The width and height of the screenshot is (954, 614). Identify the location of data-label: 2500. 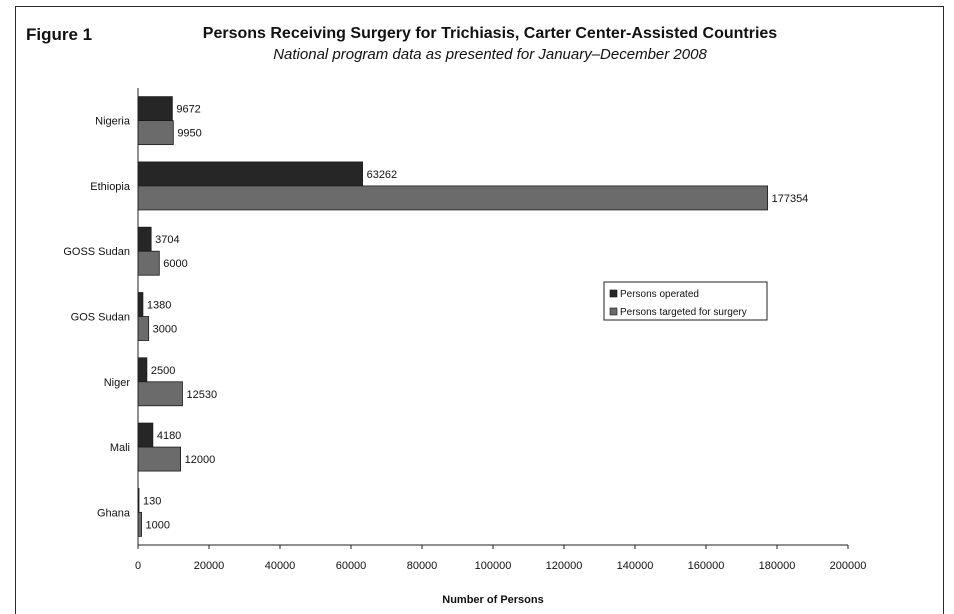
(163, 371).